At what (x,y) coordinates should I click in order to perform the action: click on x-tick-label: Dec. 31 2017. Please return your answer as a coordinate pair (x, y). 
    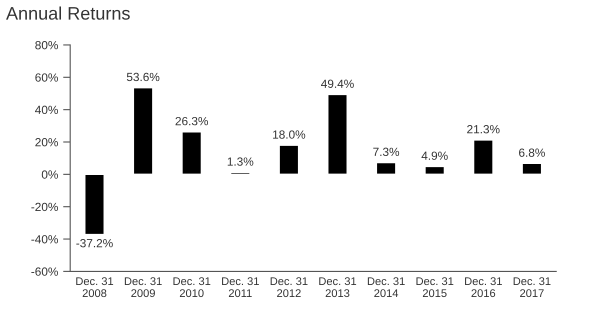
    Looking at the image, I should click on (532, 287).